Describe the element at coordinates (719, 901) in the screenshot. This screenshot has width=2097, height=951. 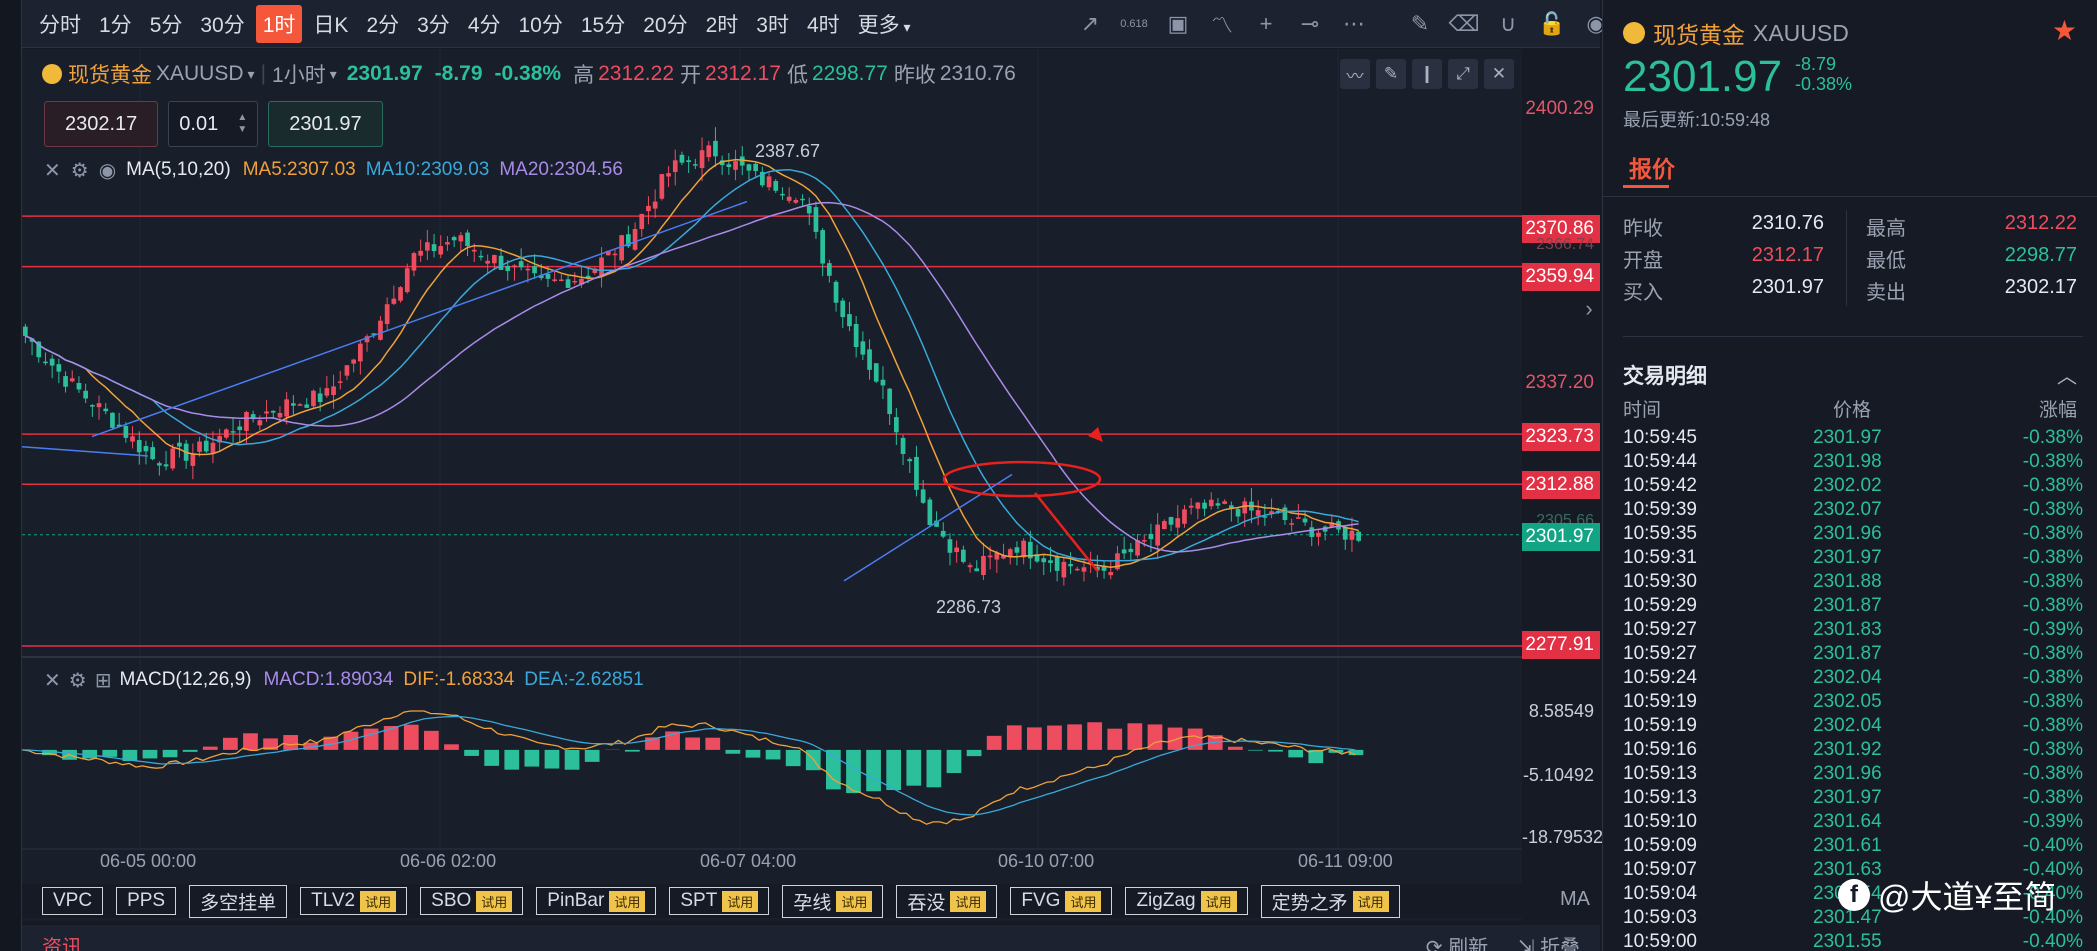
I see `indicator-6: SPT 试用` at that location.